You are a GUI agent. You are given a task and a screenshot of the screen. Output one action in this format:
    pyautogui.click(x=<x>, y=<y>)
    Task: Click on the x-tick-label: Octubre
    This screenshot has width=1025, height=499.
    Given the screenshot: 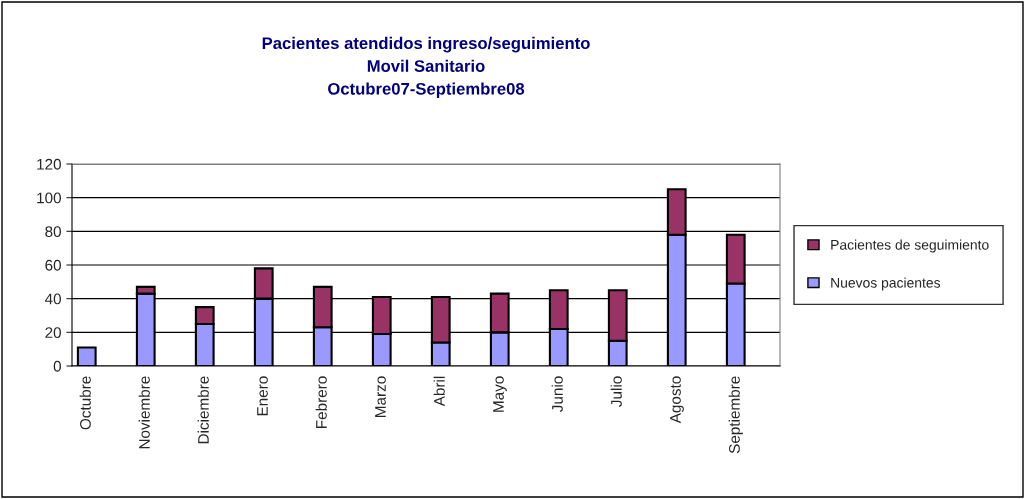 What is the action you would take?
    pyautogui.click(x=85, y=403)
    